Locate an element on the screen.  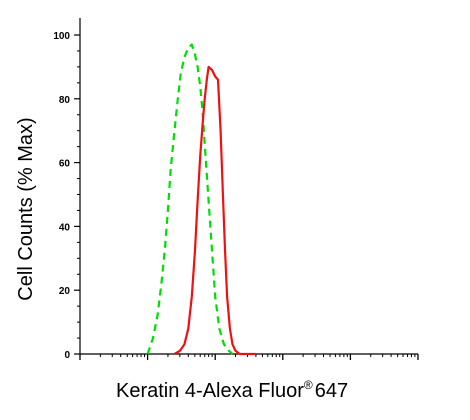
y-tick-label: 100 is located at coordinates (61, 36).